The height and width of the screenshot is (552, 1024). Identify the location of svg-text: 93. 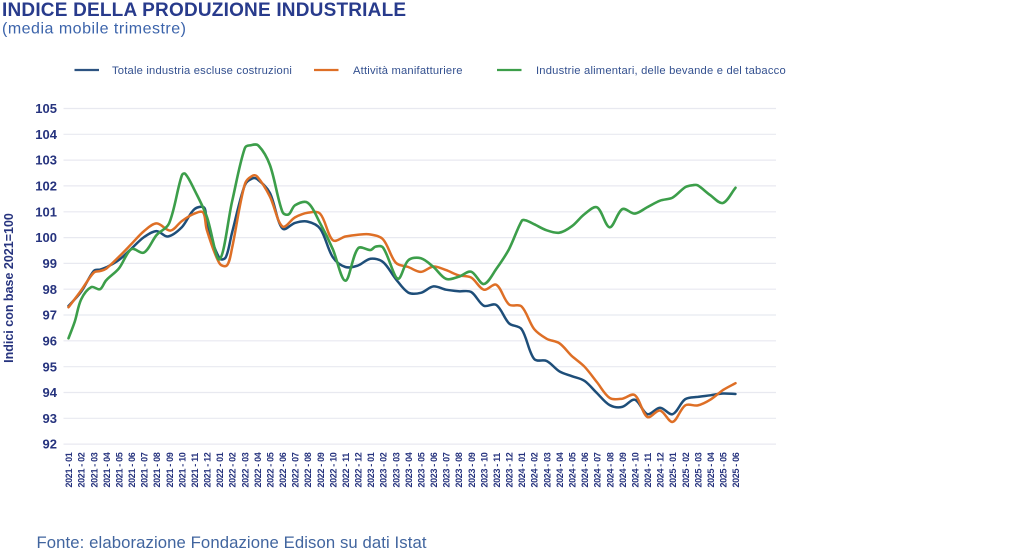
(50, 418).